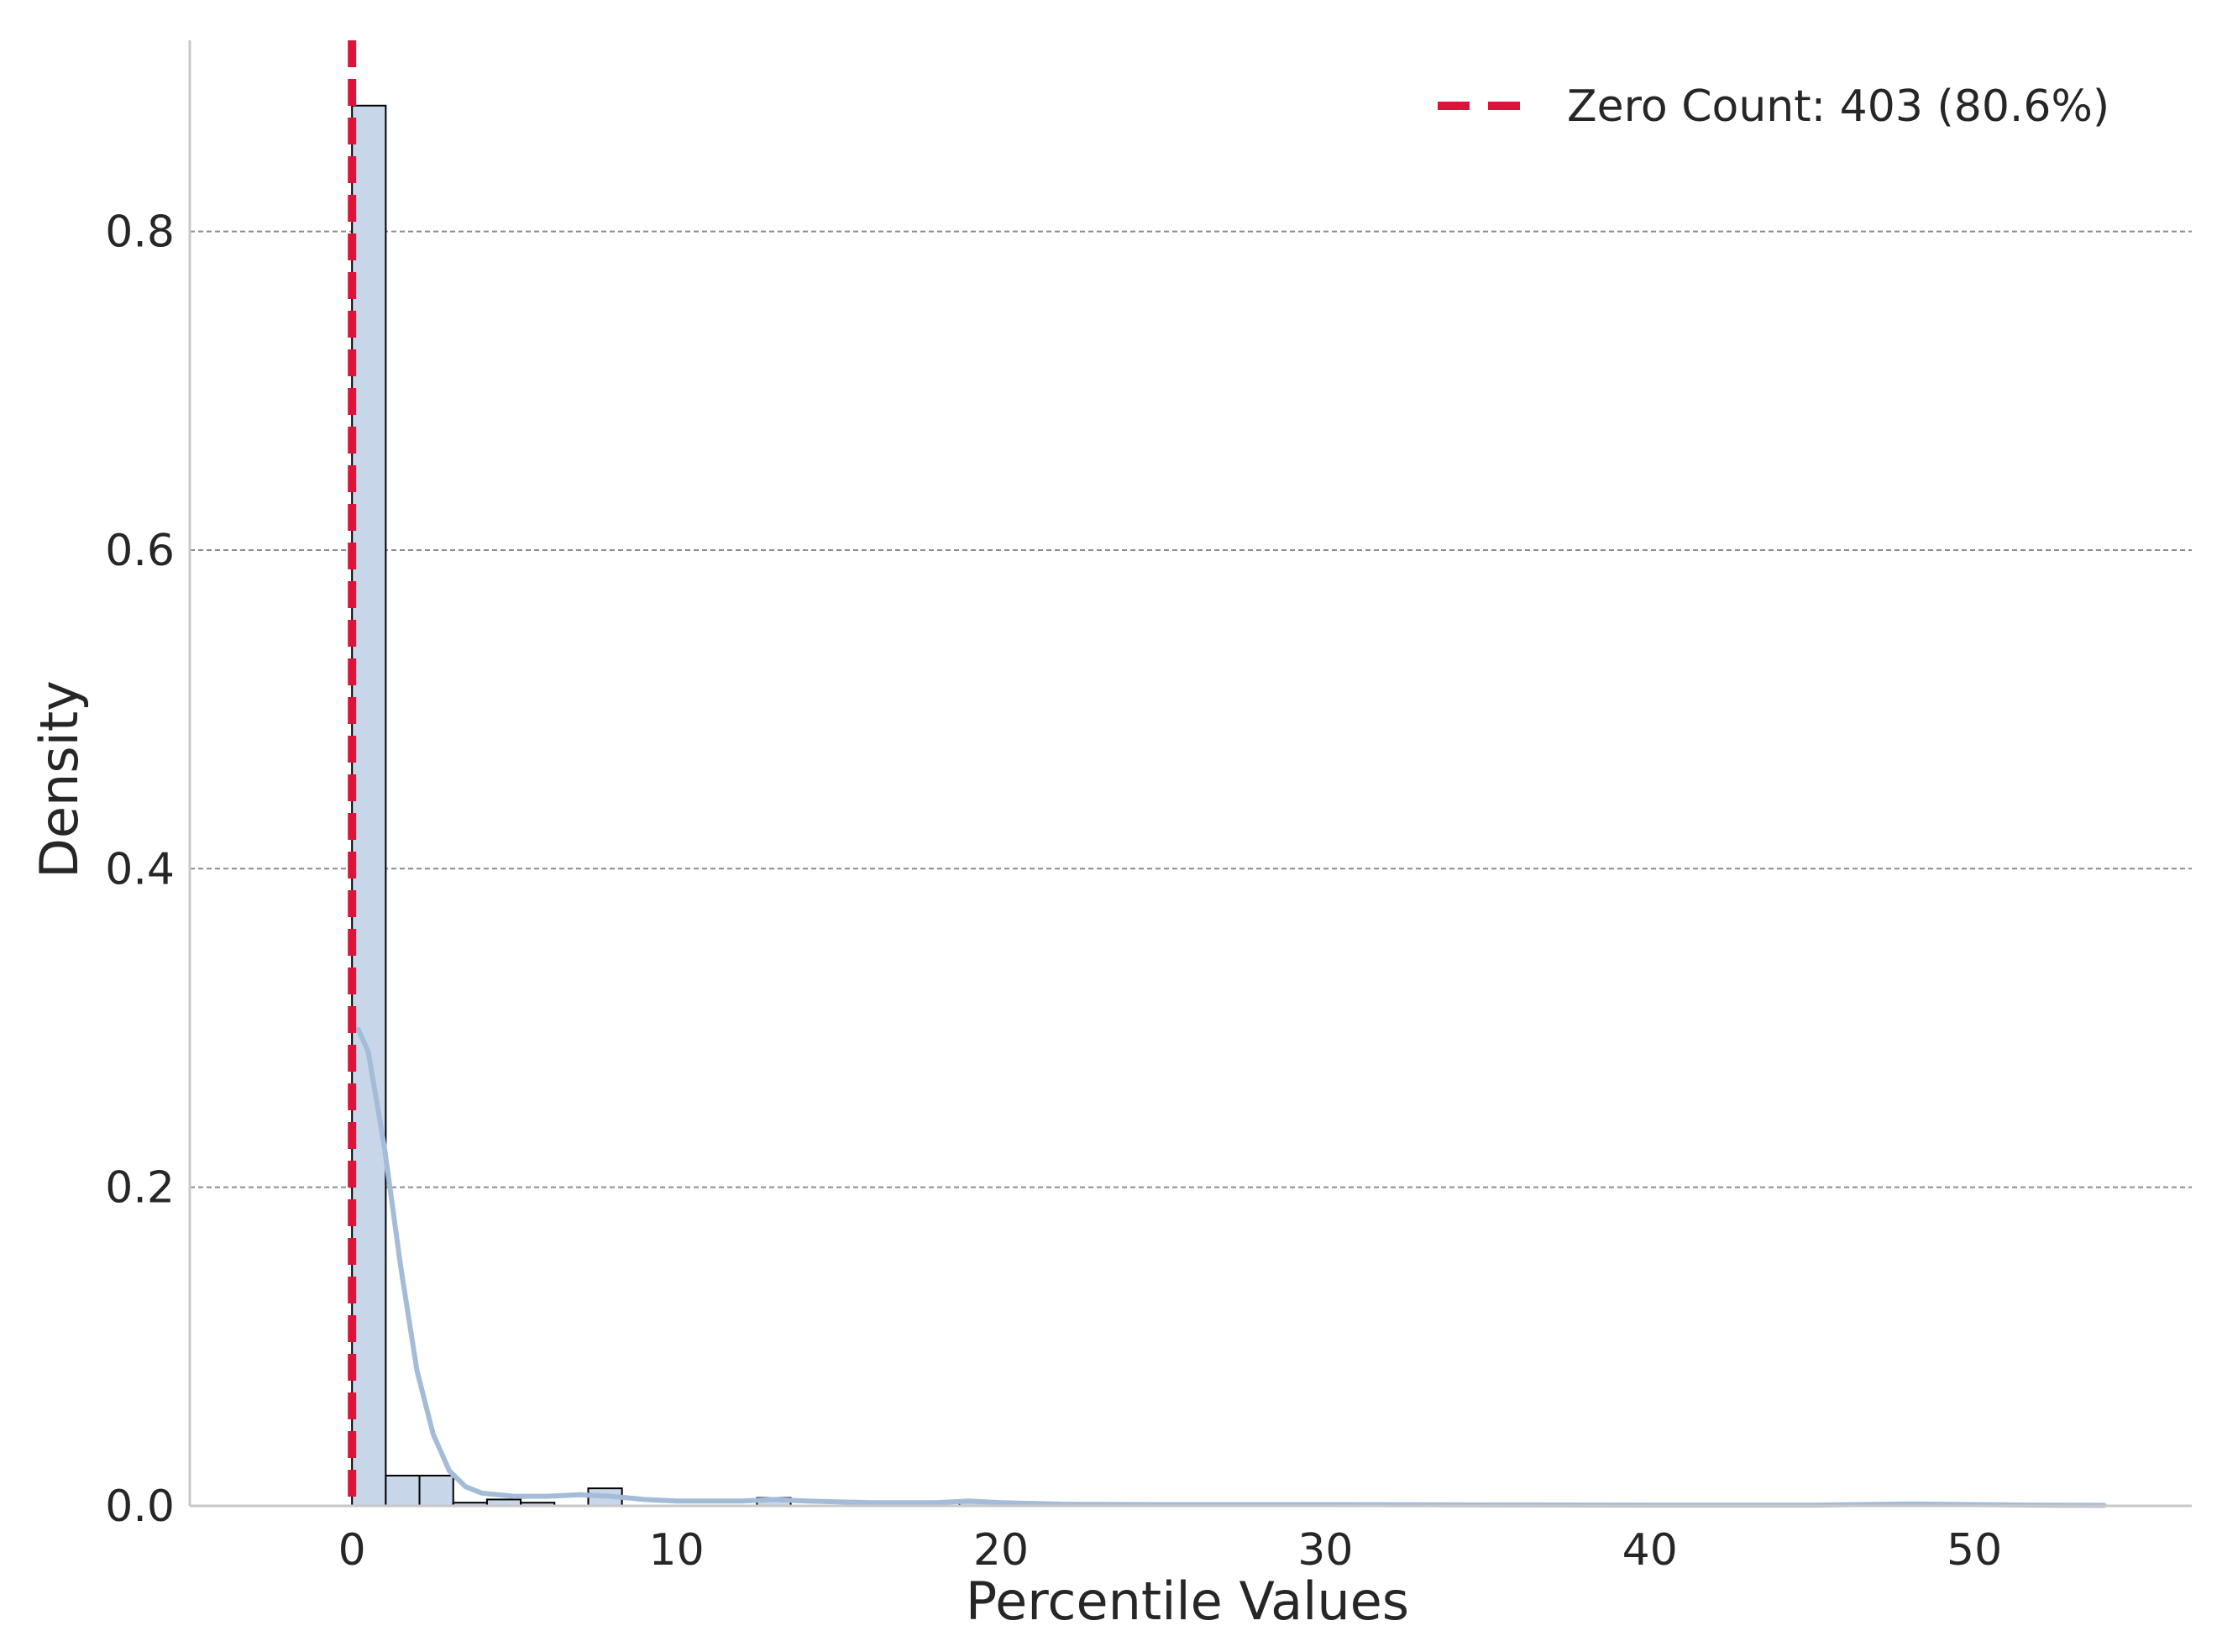  I want to click on y-axis-title: Density, so click(59, 779).